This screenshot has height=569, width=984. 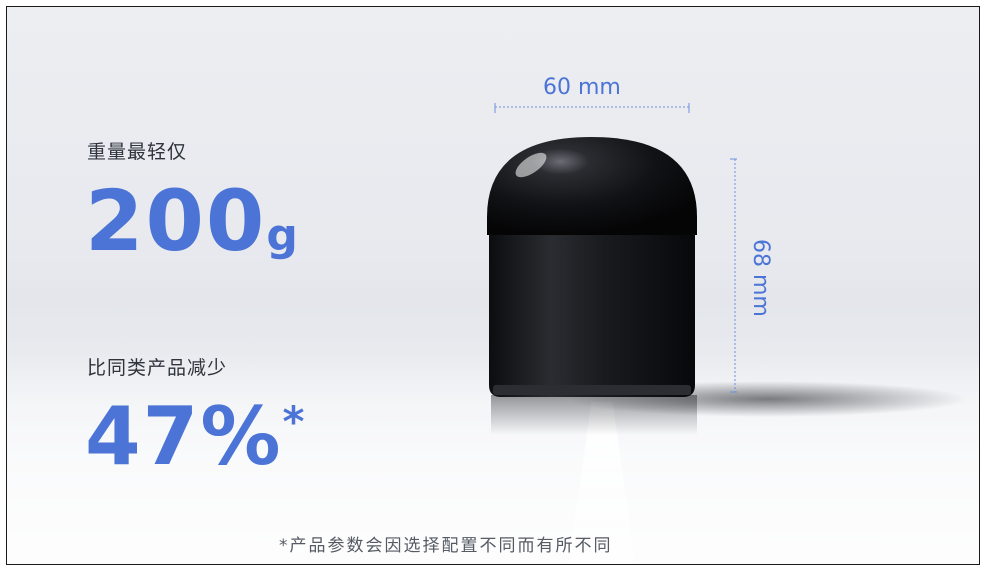 I want to click on weight-label: 重量最轻仅, so click(x=137, y=152).